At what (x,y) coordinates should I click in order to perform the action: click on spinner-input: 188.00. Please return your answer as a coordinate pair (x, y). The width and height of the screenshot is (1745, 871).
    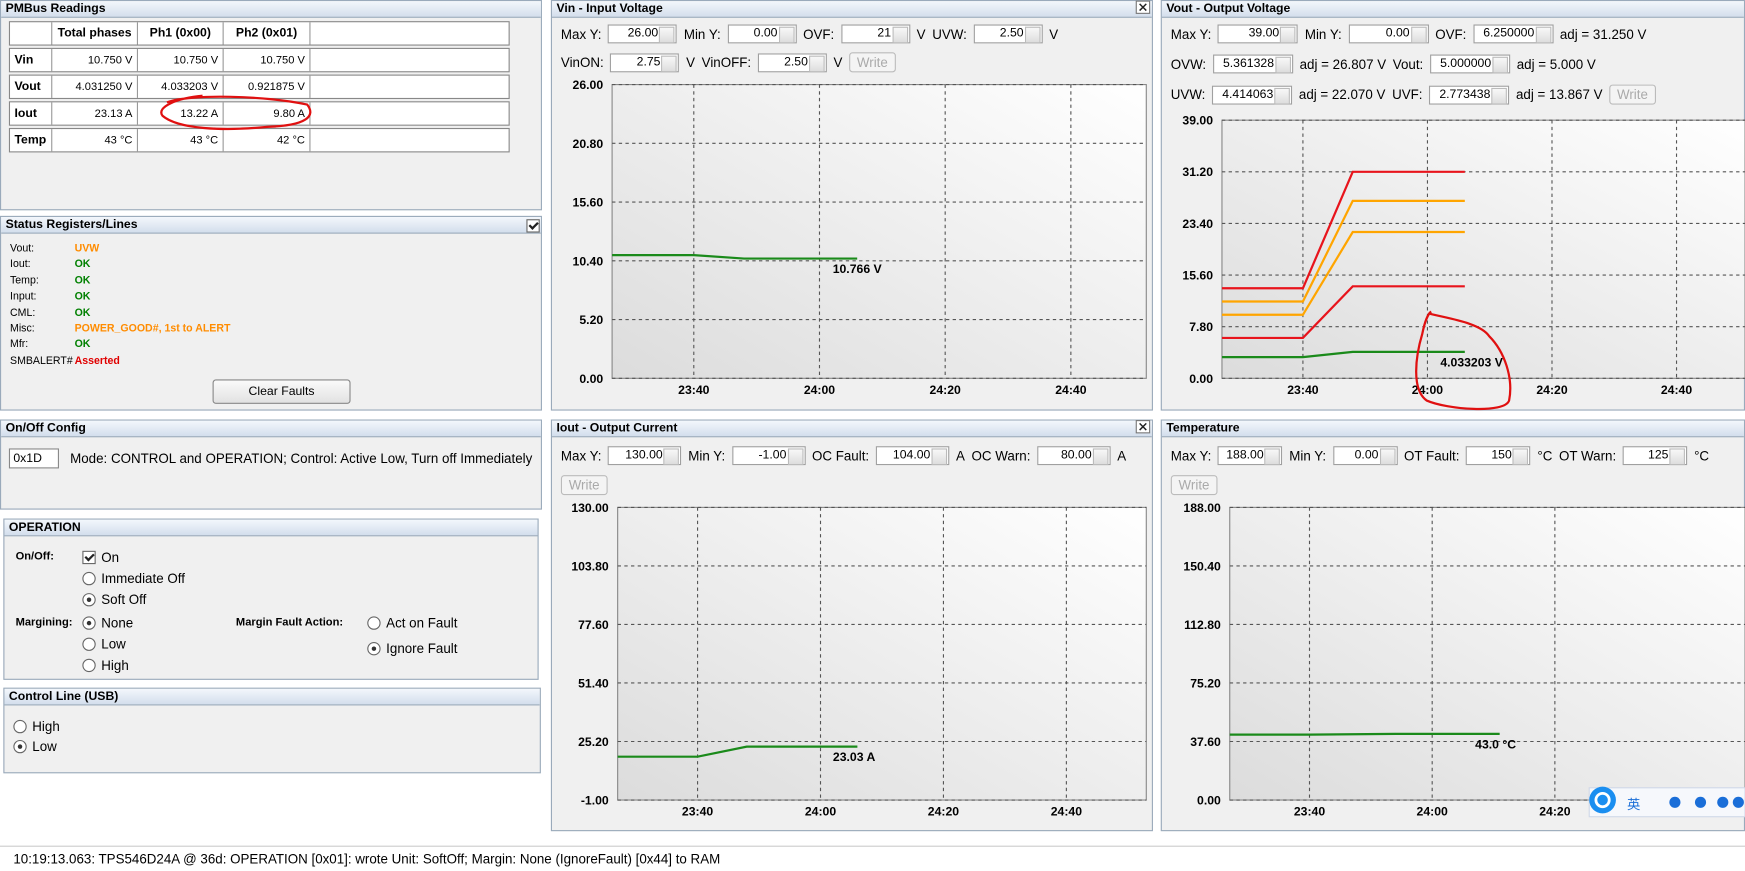
    Looking at the image, I should click on (1250, 456).